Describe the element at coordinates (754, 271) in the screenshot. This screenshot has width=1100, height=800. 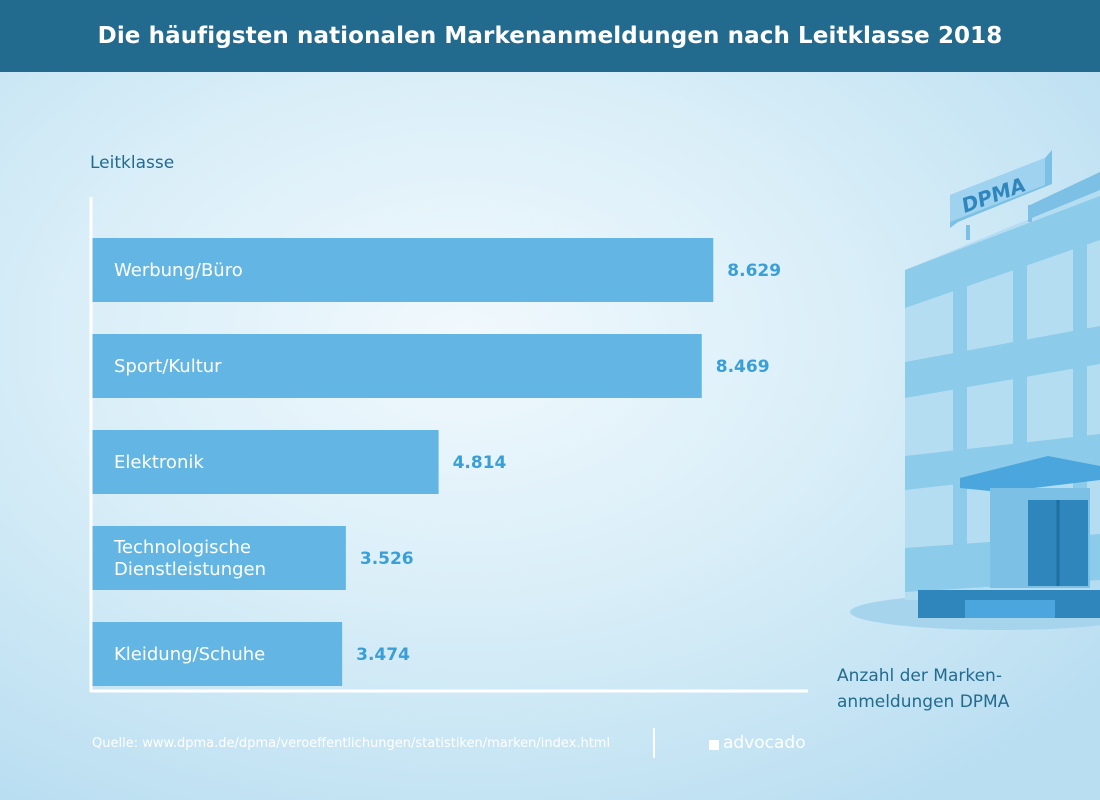
I see `value-label: 8.629` at that location.